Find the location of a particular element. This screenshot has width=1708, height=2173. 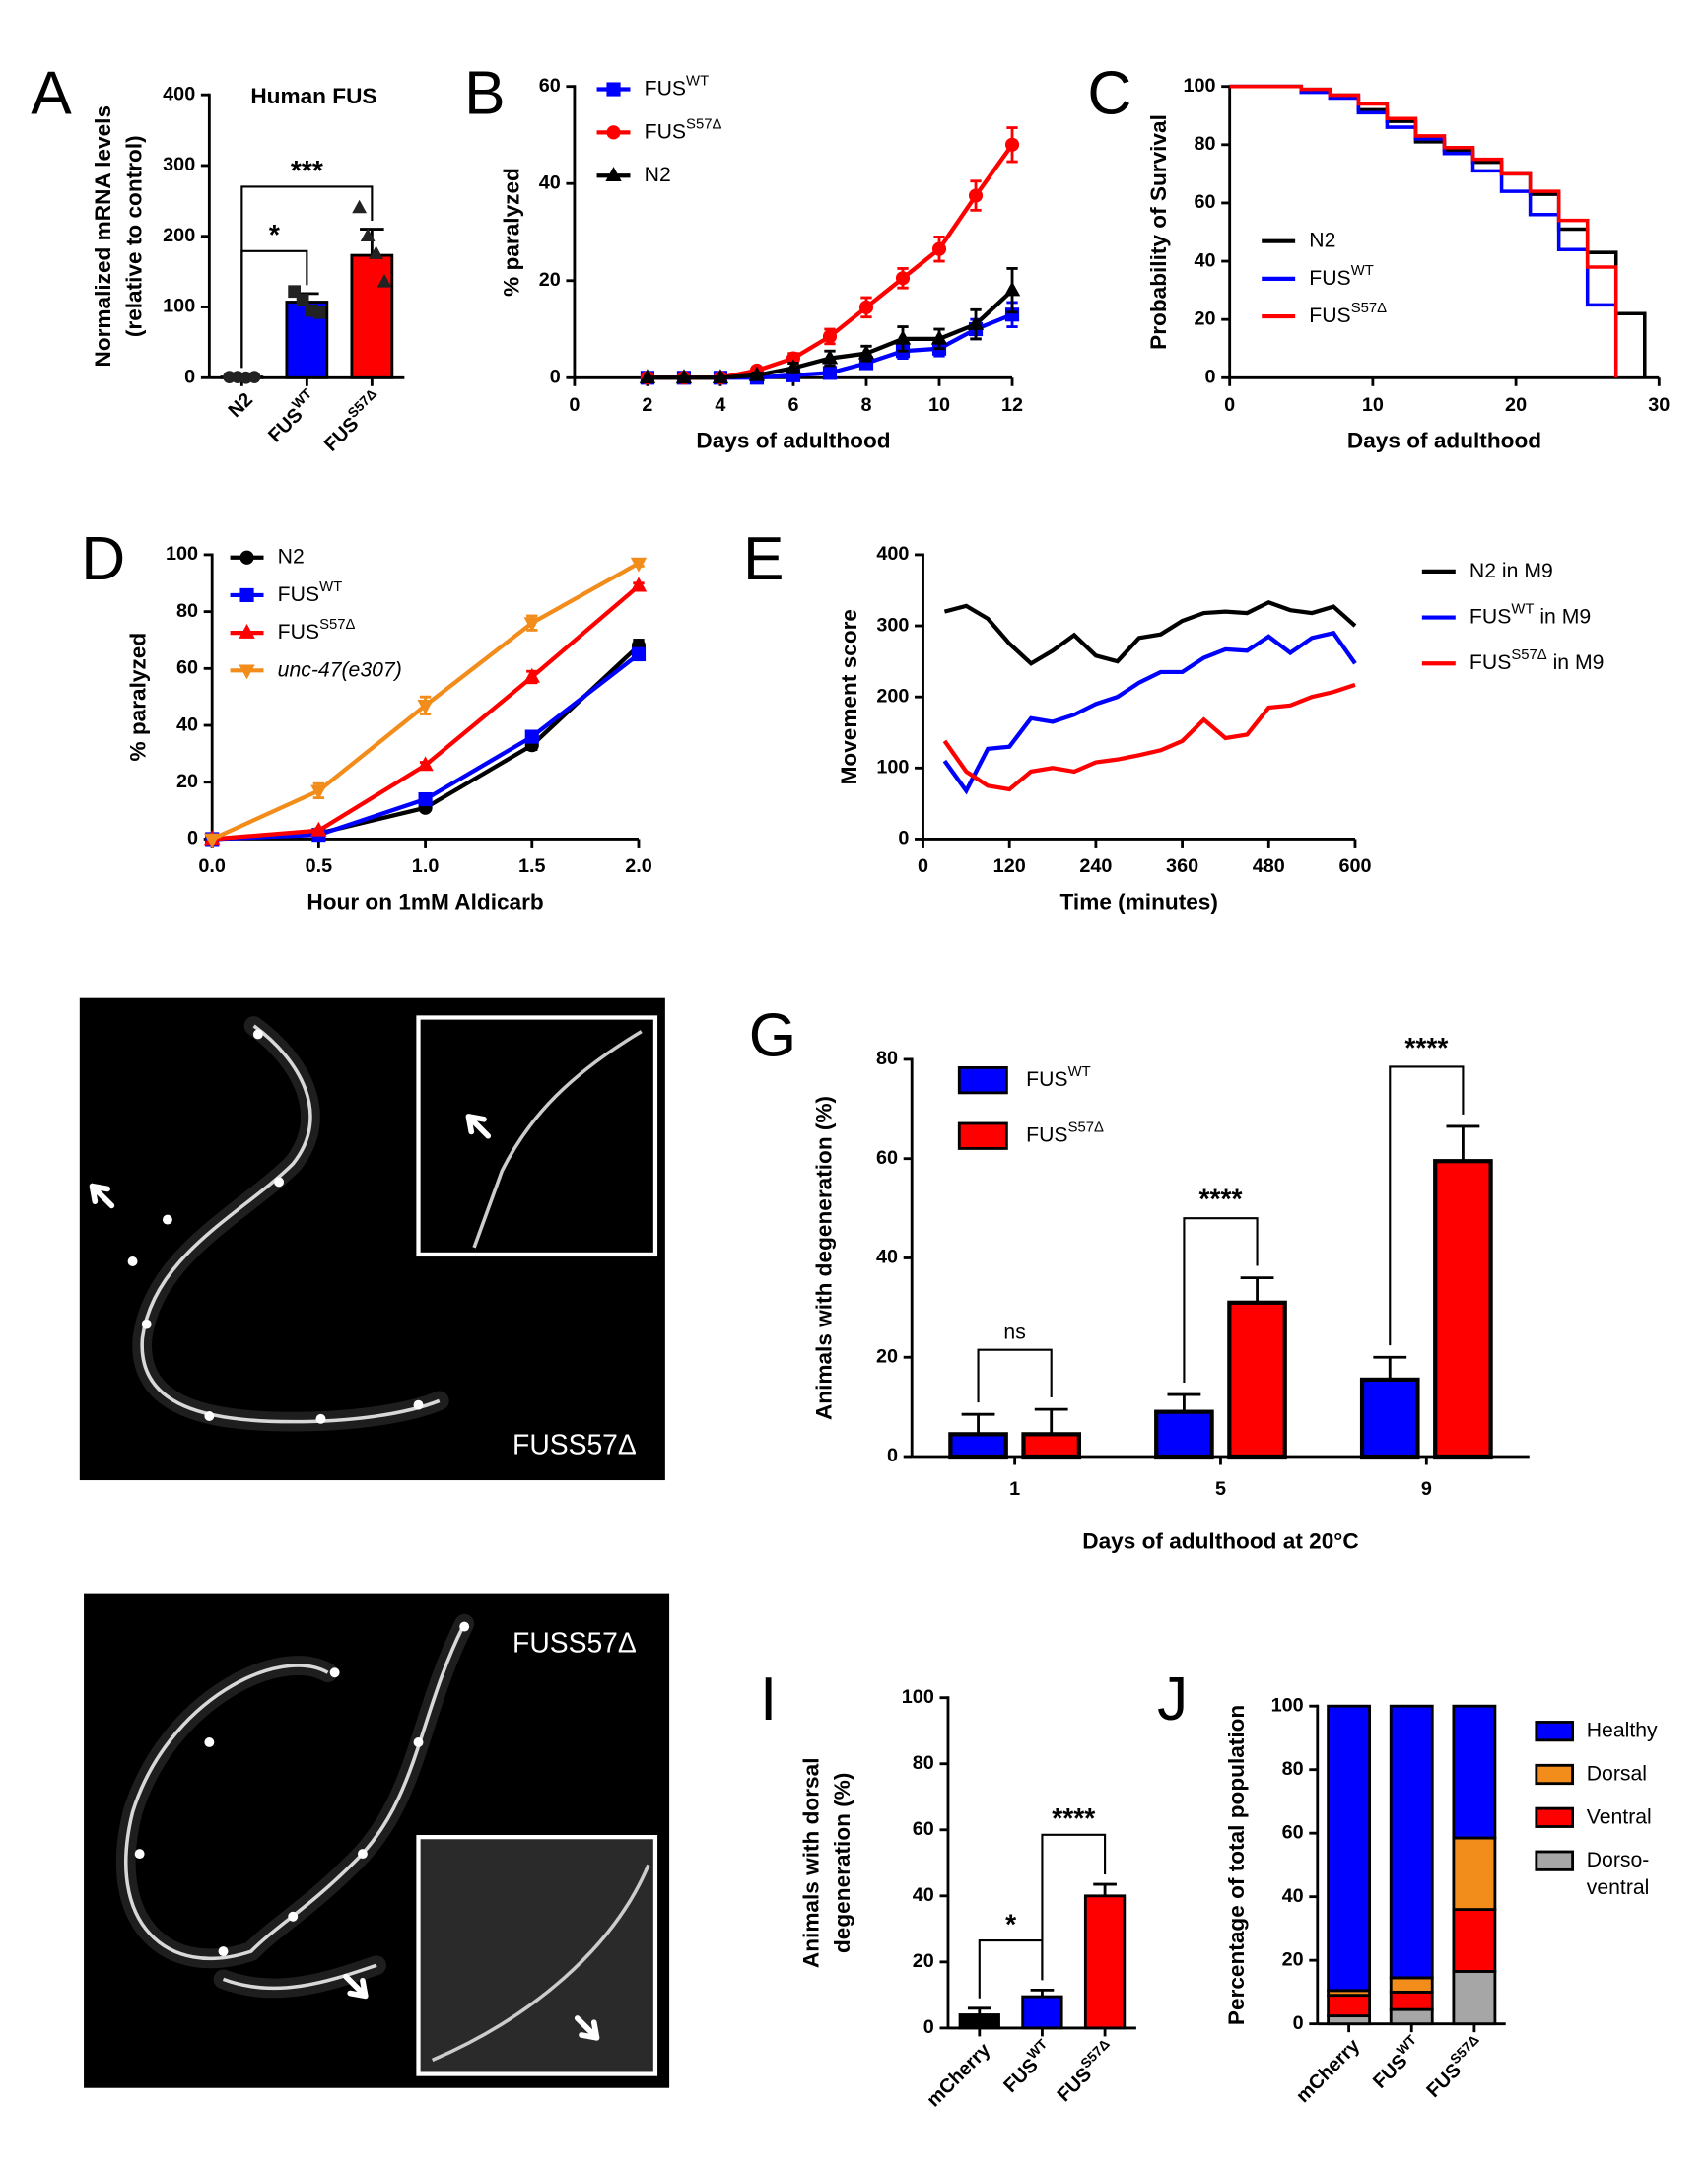

y-axis-label: Probability of Survival is located at coordinates (1158, 232).